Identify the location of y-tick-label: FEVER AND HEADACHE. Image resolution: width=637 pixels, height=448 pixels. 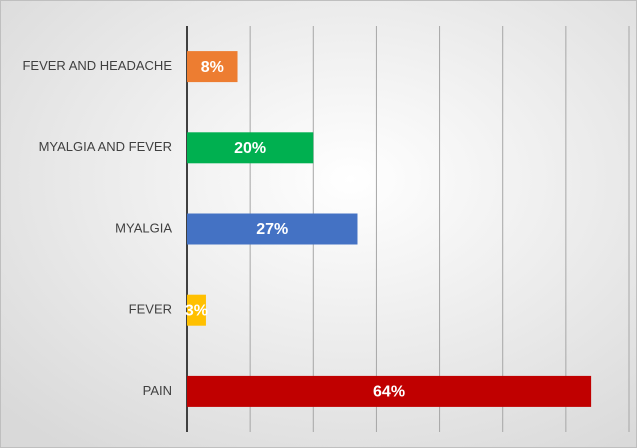
(97, 65).